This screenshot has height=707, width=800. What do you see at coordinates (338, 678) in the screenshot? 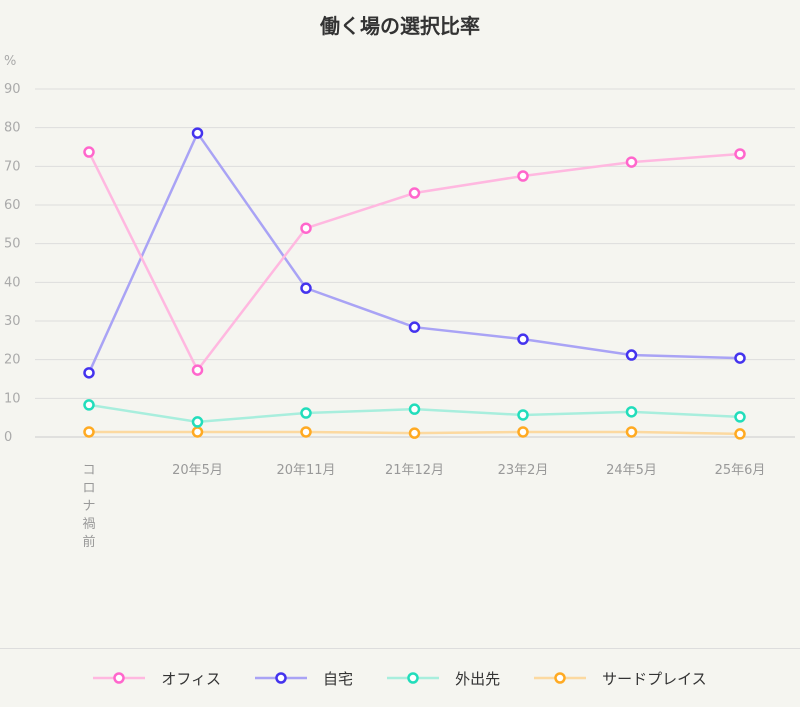
I see `legend-label: 自宅` at bounding box center [338, 678].